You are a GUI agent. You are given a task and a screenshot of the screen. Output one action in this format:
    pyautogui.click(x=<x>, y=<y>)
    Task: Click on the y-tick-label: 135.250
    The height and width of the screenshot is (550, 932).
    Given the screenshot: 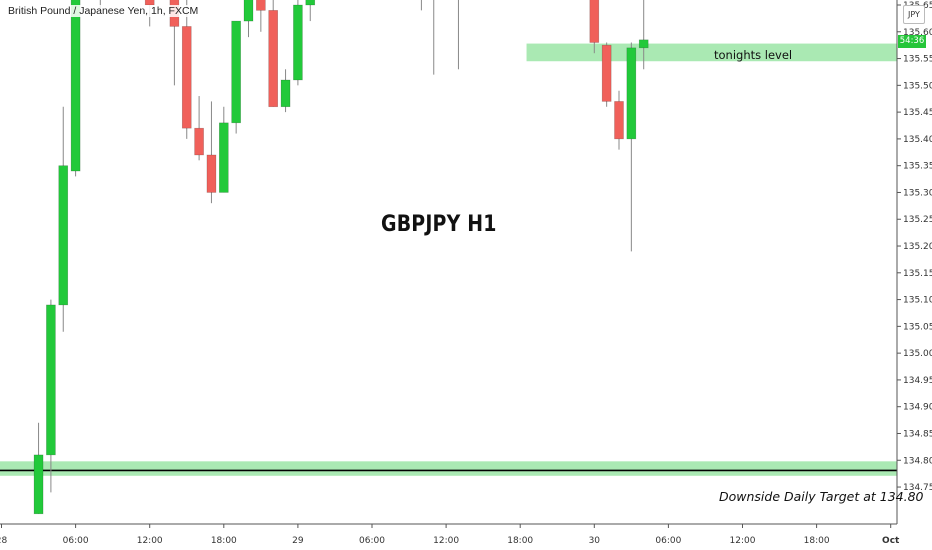 What is the action you would take?
    pyautogui.click(x=917, y=220)
    